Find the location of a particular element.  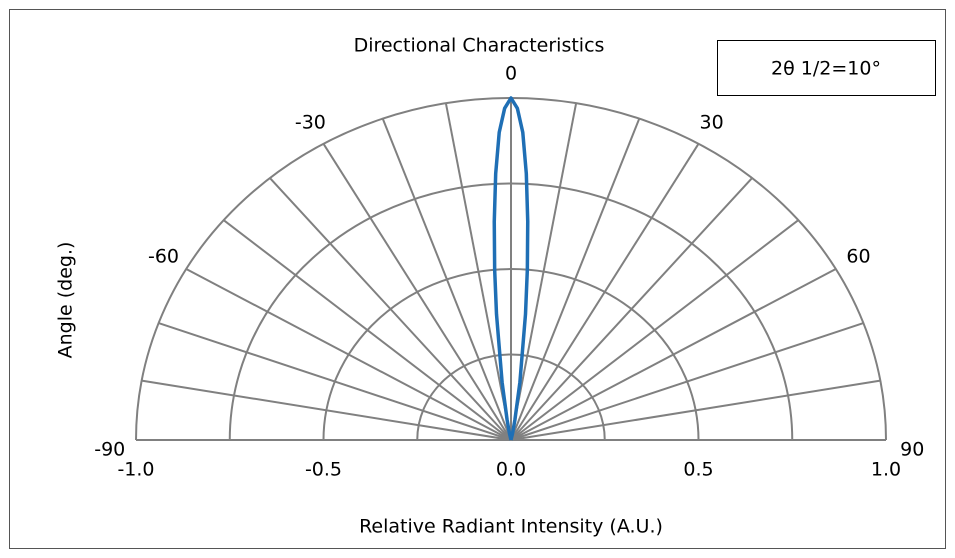

x-tick-label: -0.5 is located at coordinates (323, 470).